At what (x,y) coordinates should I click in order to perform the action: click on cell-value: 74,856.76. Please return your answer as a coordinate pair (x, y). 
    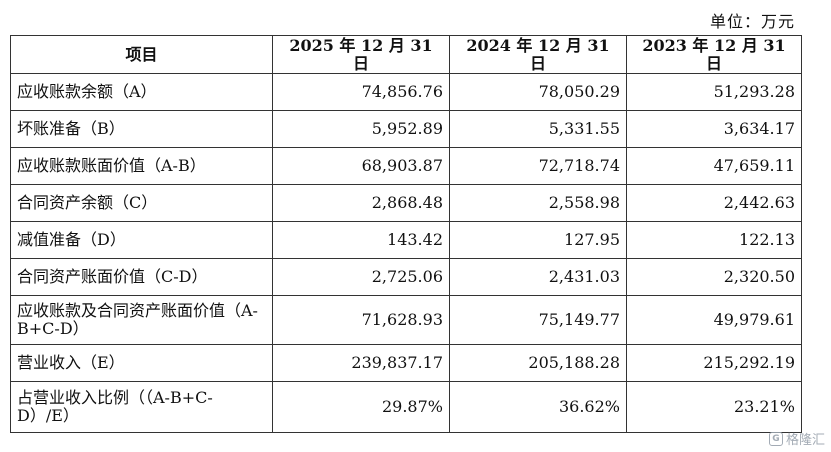
    Looking at the image, I should click on (361, 92).